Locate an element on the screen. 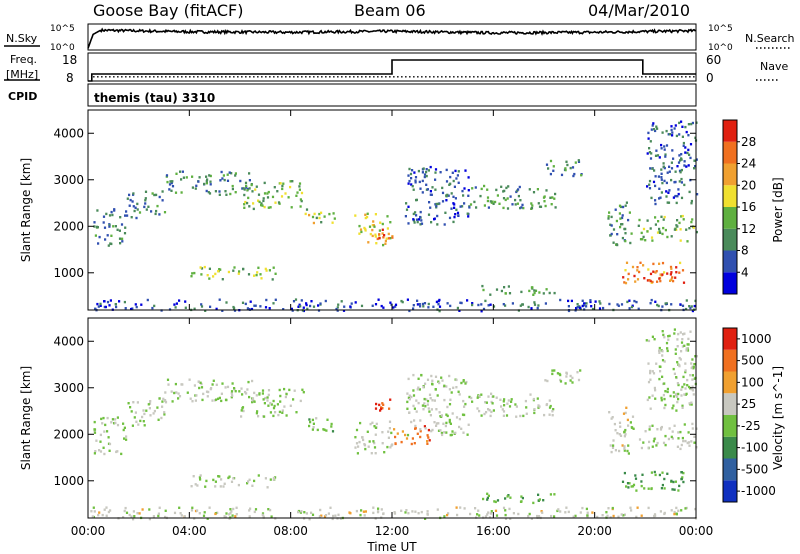  colorbar-swatch is located at coordinates (730, 261).